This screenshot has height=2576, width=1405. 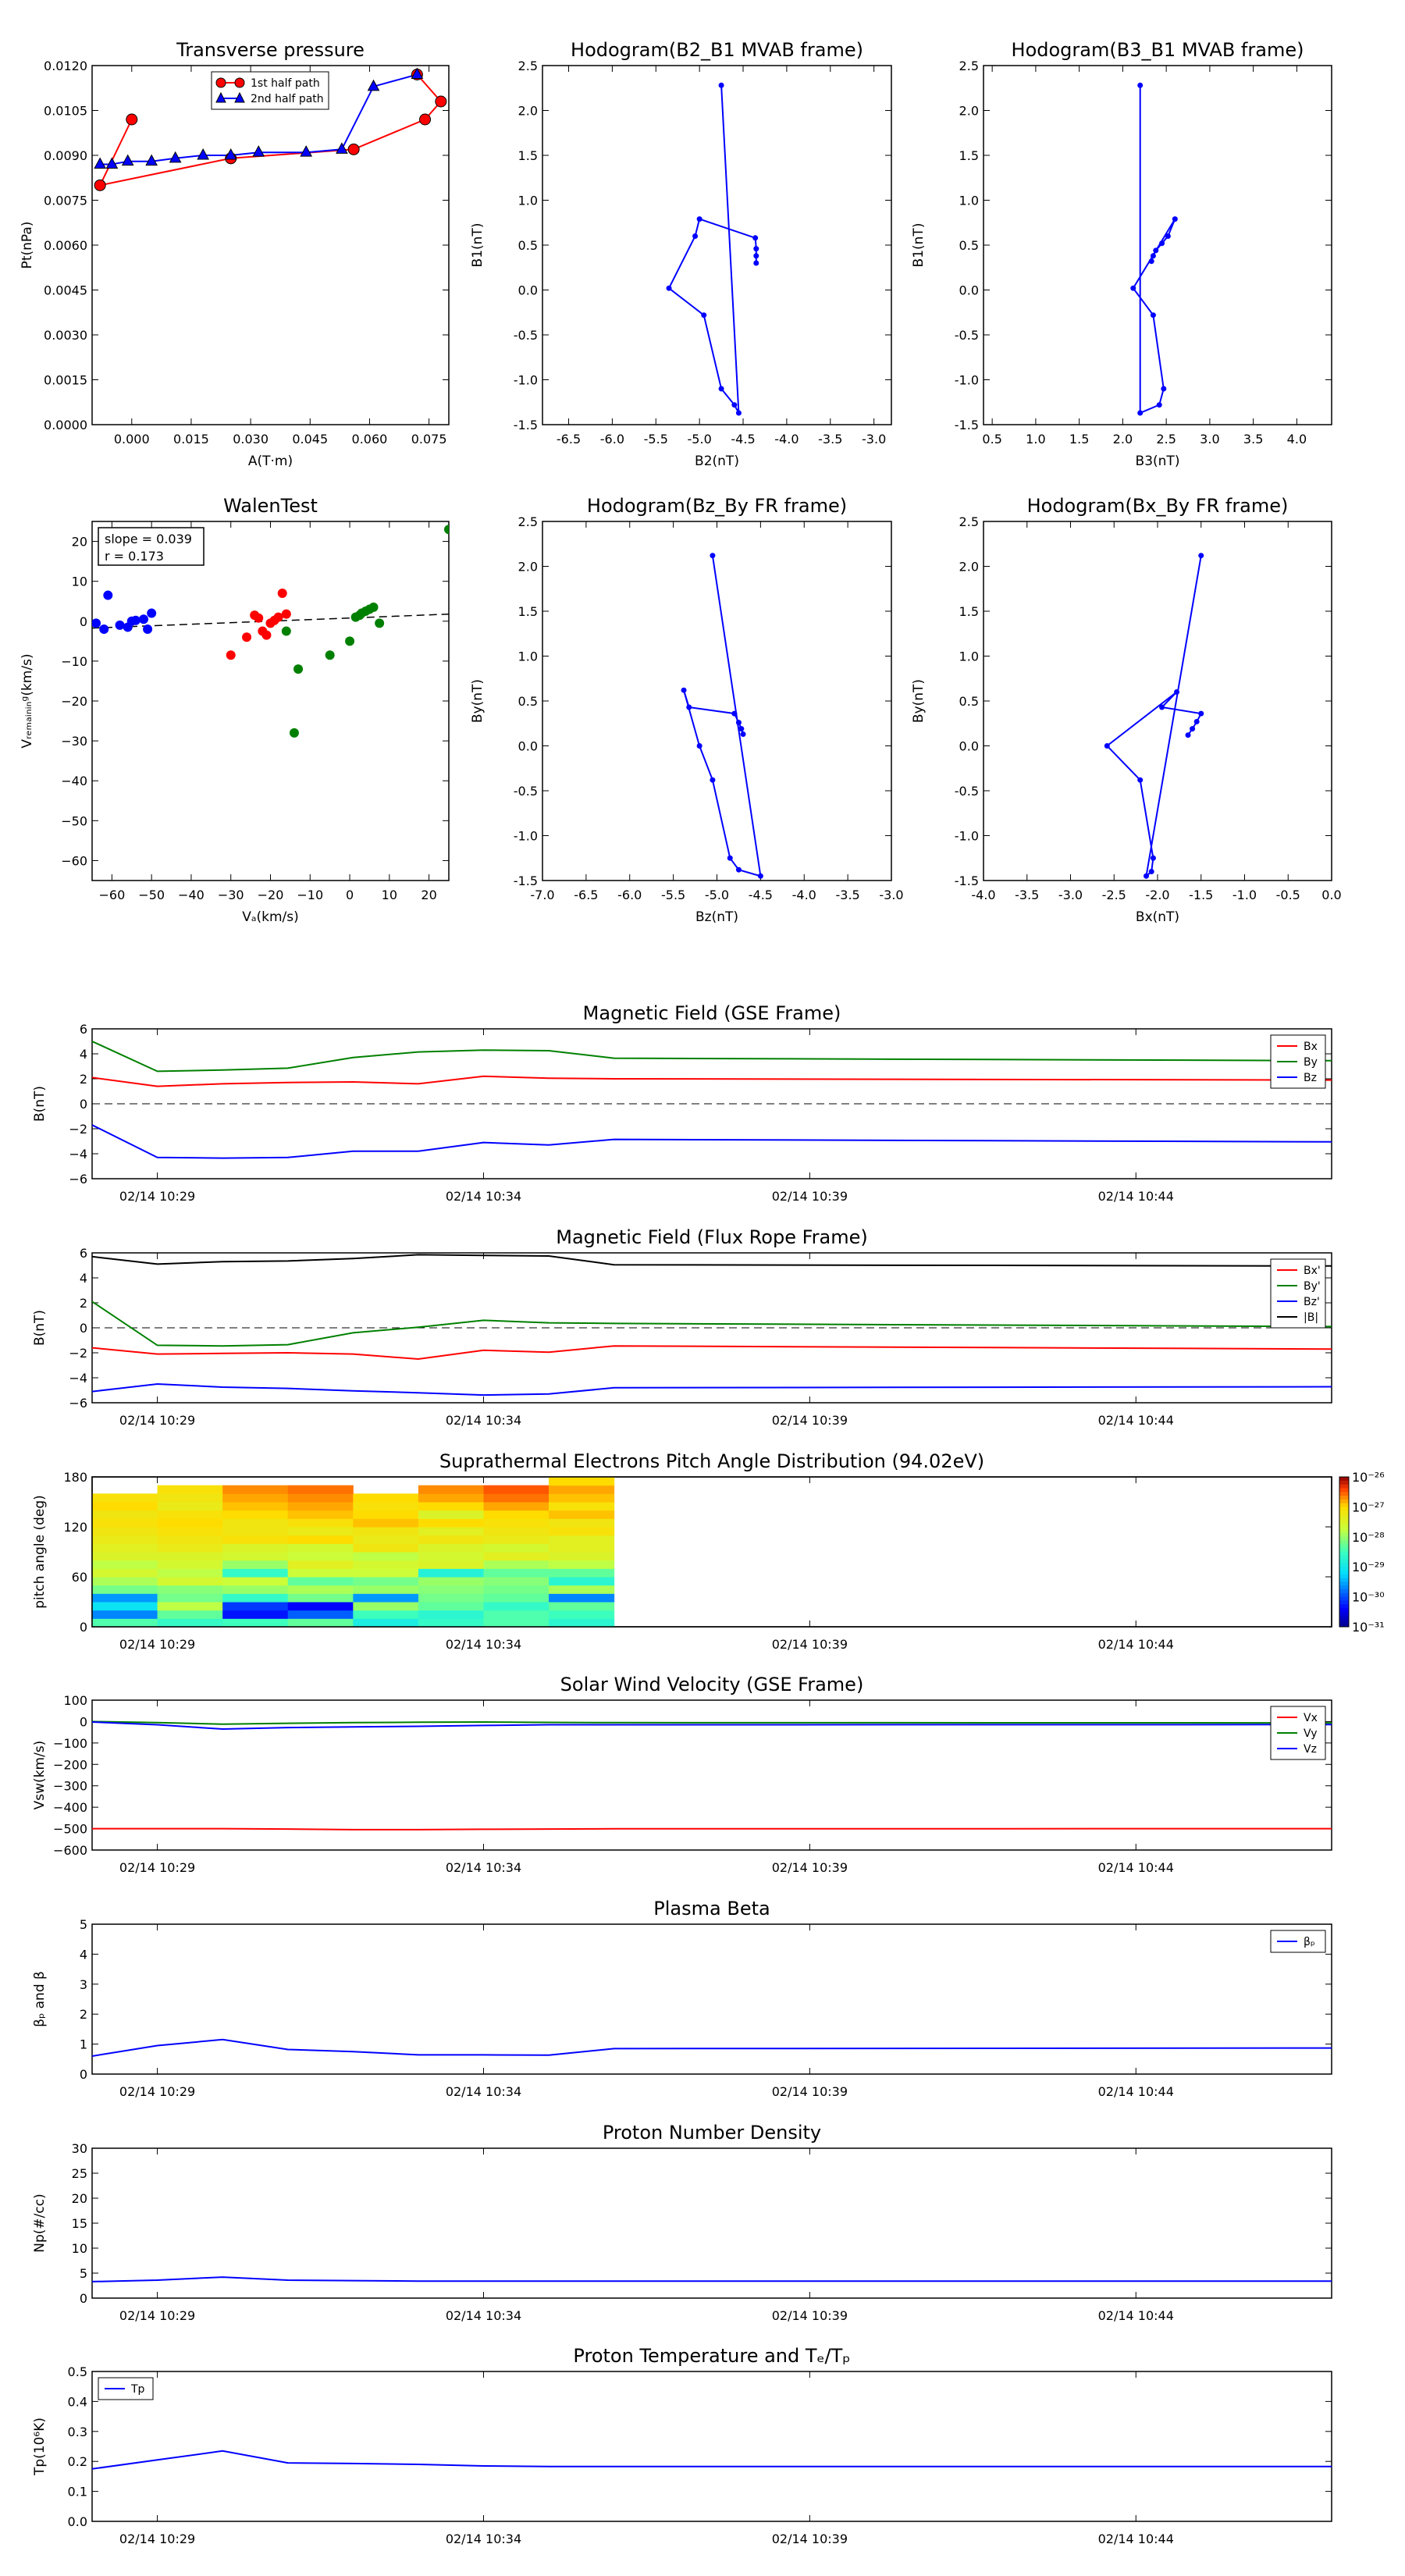 I want to click on legend-label: Bz, so click(x=1310, y=1078).